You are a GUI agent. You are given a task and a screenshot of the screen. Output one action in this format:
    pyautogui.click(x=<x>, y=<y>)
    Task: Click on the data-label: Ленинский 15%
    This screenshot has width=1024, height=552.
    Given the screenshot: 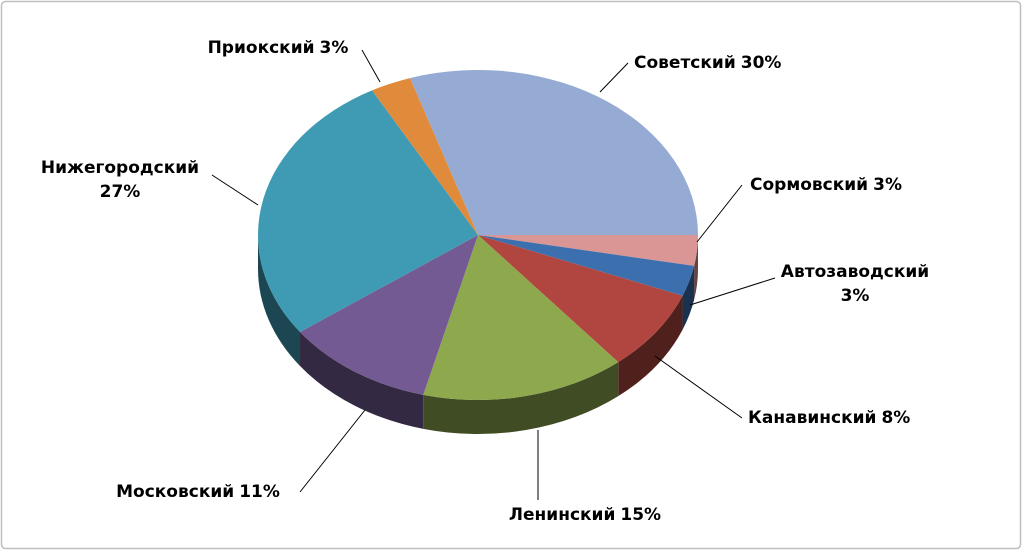 What is the action you would take?
    pyautogui.click(x=585, y=515)
    